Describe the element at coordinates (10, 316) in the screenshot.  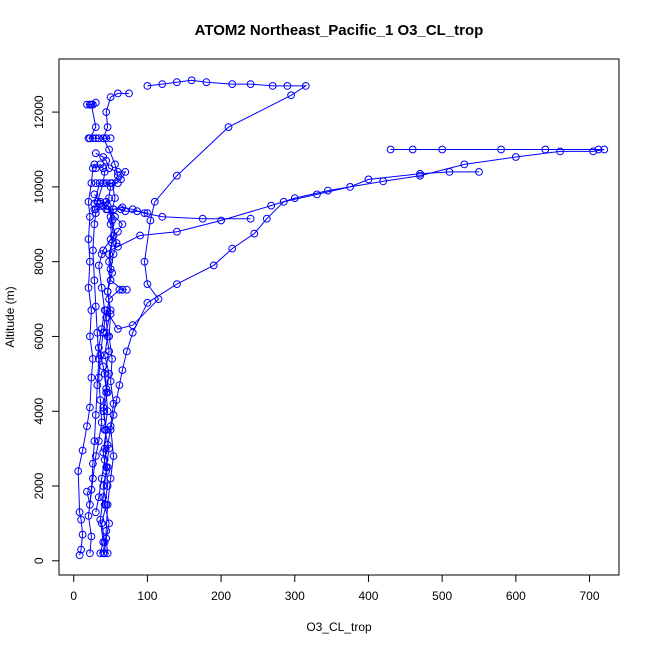
I see `y-axis-label: Altitude (m)` at that location.